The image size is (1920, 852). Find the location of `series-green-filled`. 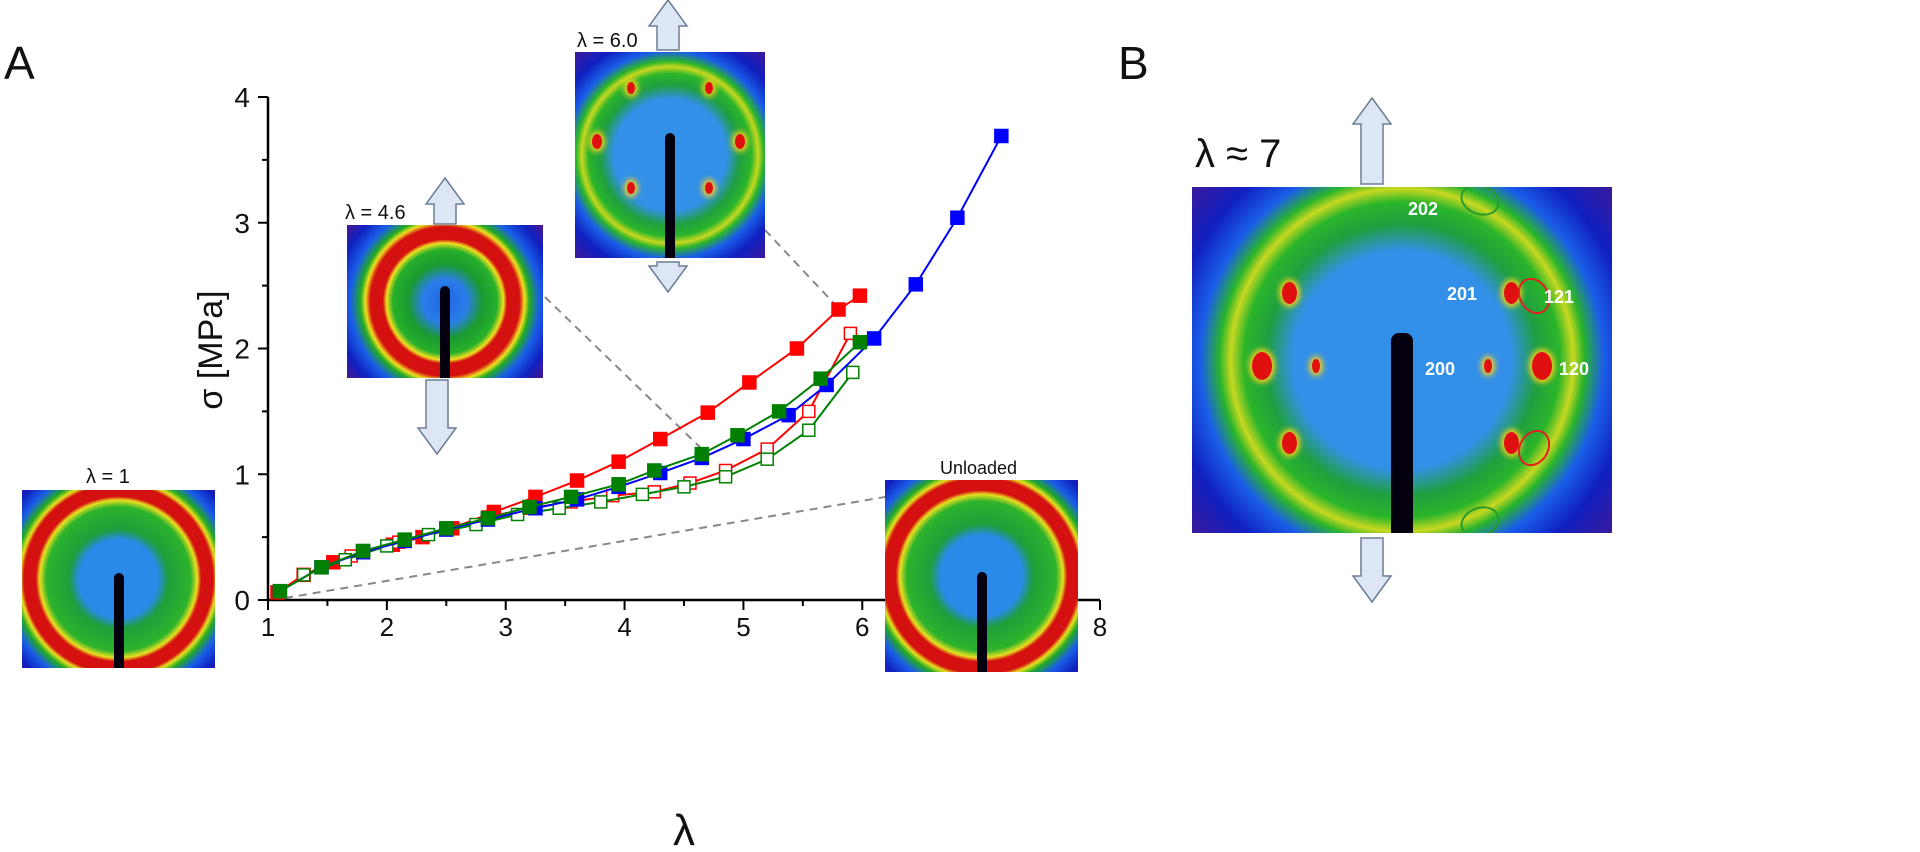

series-green-filled is located at coordinates (570, 466).